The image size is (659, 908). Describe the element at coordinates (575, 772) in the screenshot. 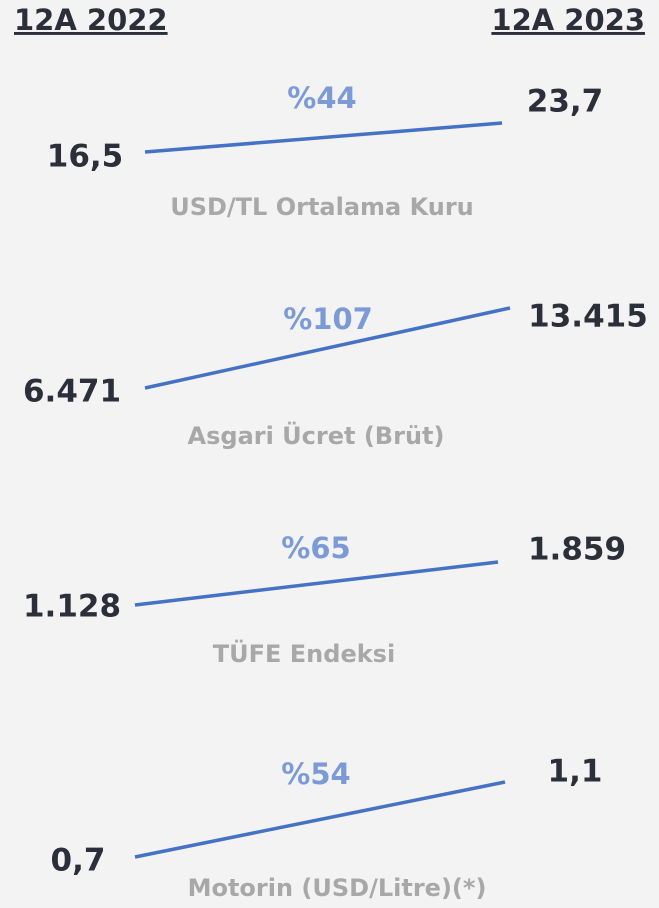

I see `end-value: 1,1` at that location.